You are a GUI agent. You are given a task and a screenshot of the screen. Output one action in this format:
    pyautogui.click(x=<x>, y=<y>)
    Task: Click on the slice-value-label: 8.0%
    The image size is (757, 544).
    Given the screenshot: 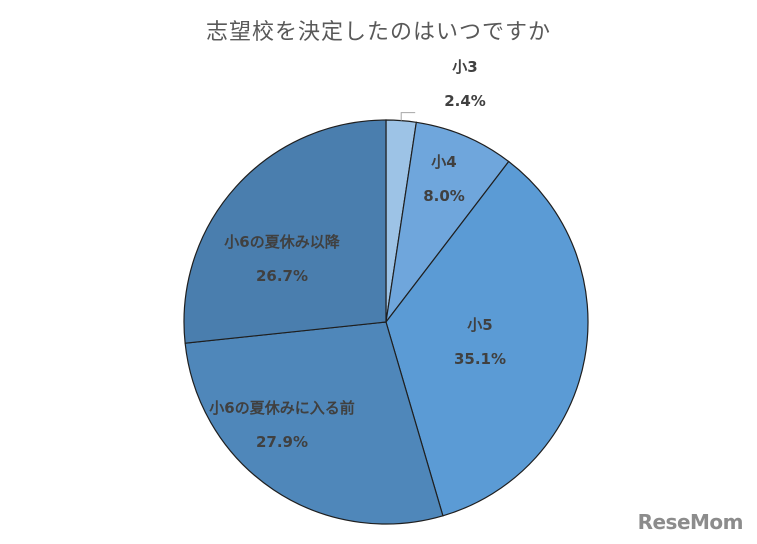 What is the action you would take?
    pyautogui.click(x=444, y=196)
    